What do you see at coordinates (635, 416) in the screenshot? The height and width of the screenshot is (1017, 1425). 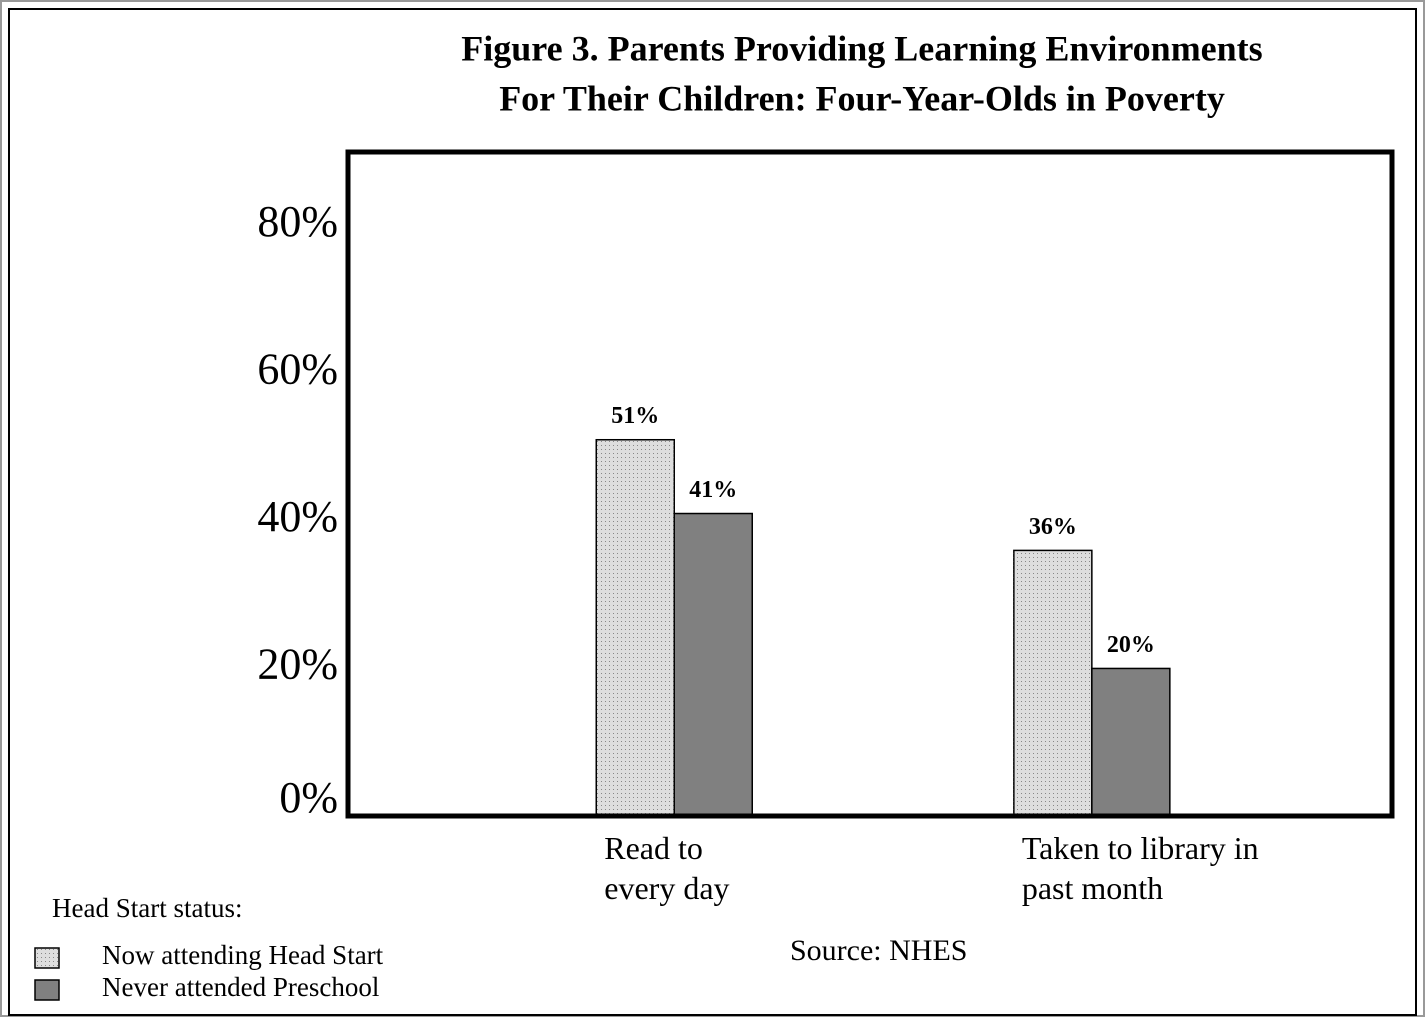 I see `data-label: 51%` at bounding box center [635, 416].